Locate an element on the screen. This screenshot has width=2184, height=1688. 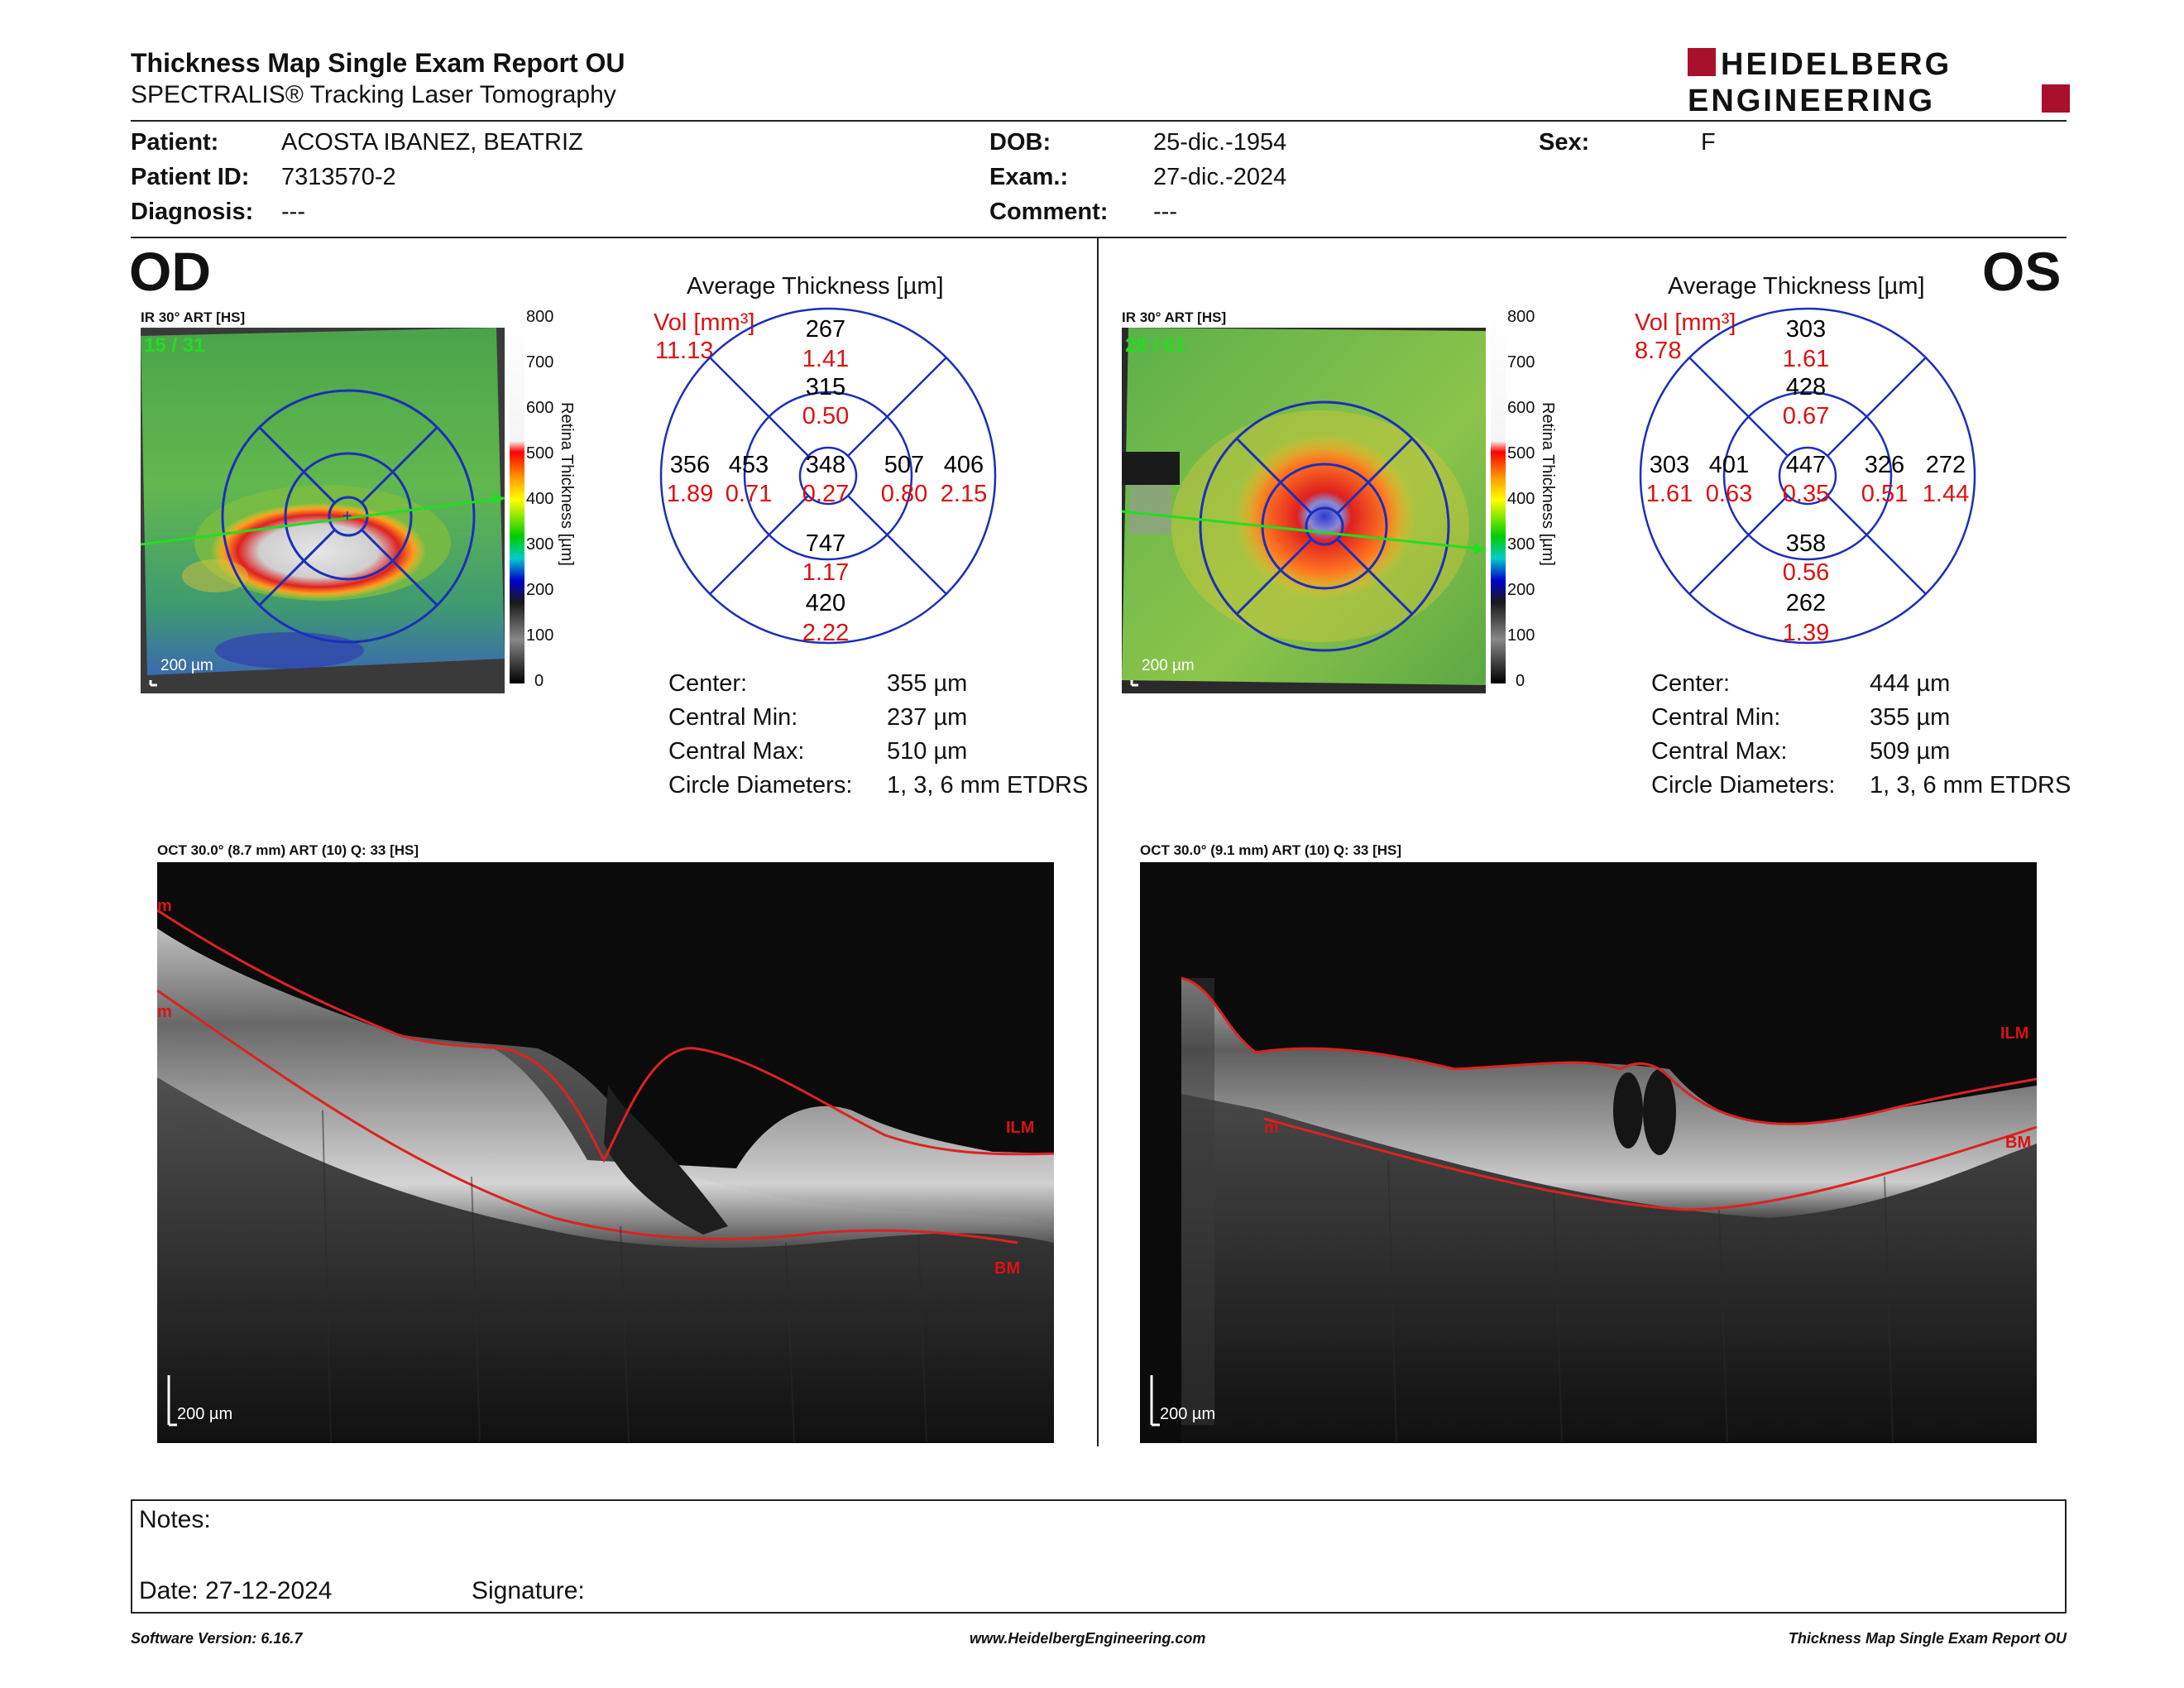
od-oct-label: OCT 30.0° (8.7 mm) ART (10) Q: 33 [HS] is located at coordinates (288, 850).